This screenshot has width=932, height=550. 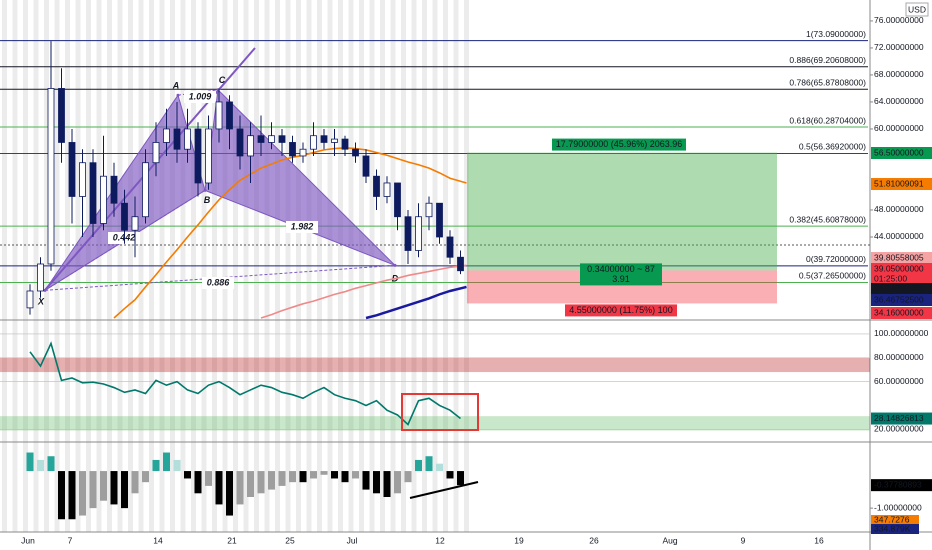 I want to click on x-tick-label: 14, so click(x=158, y=540).